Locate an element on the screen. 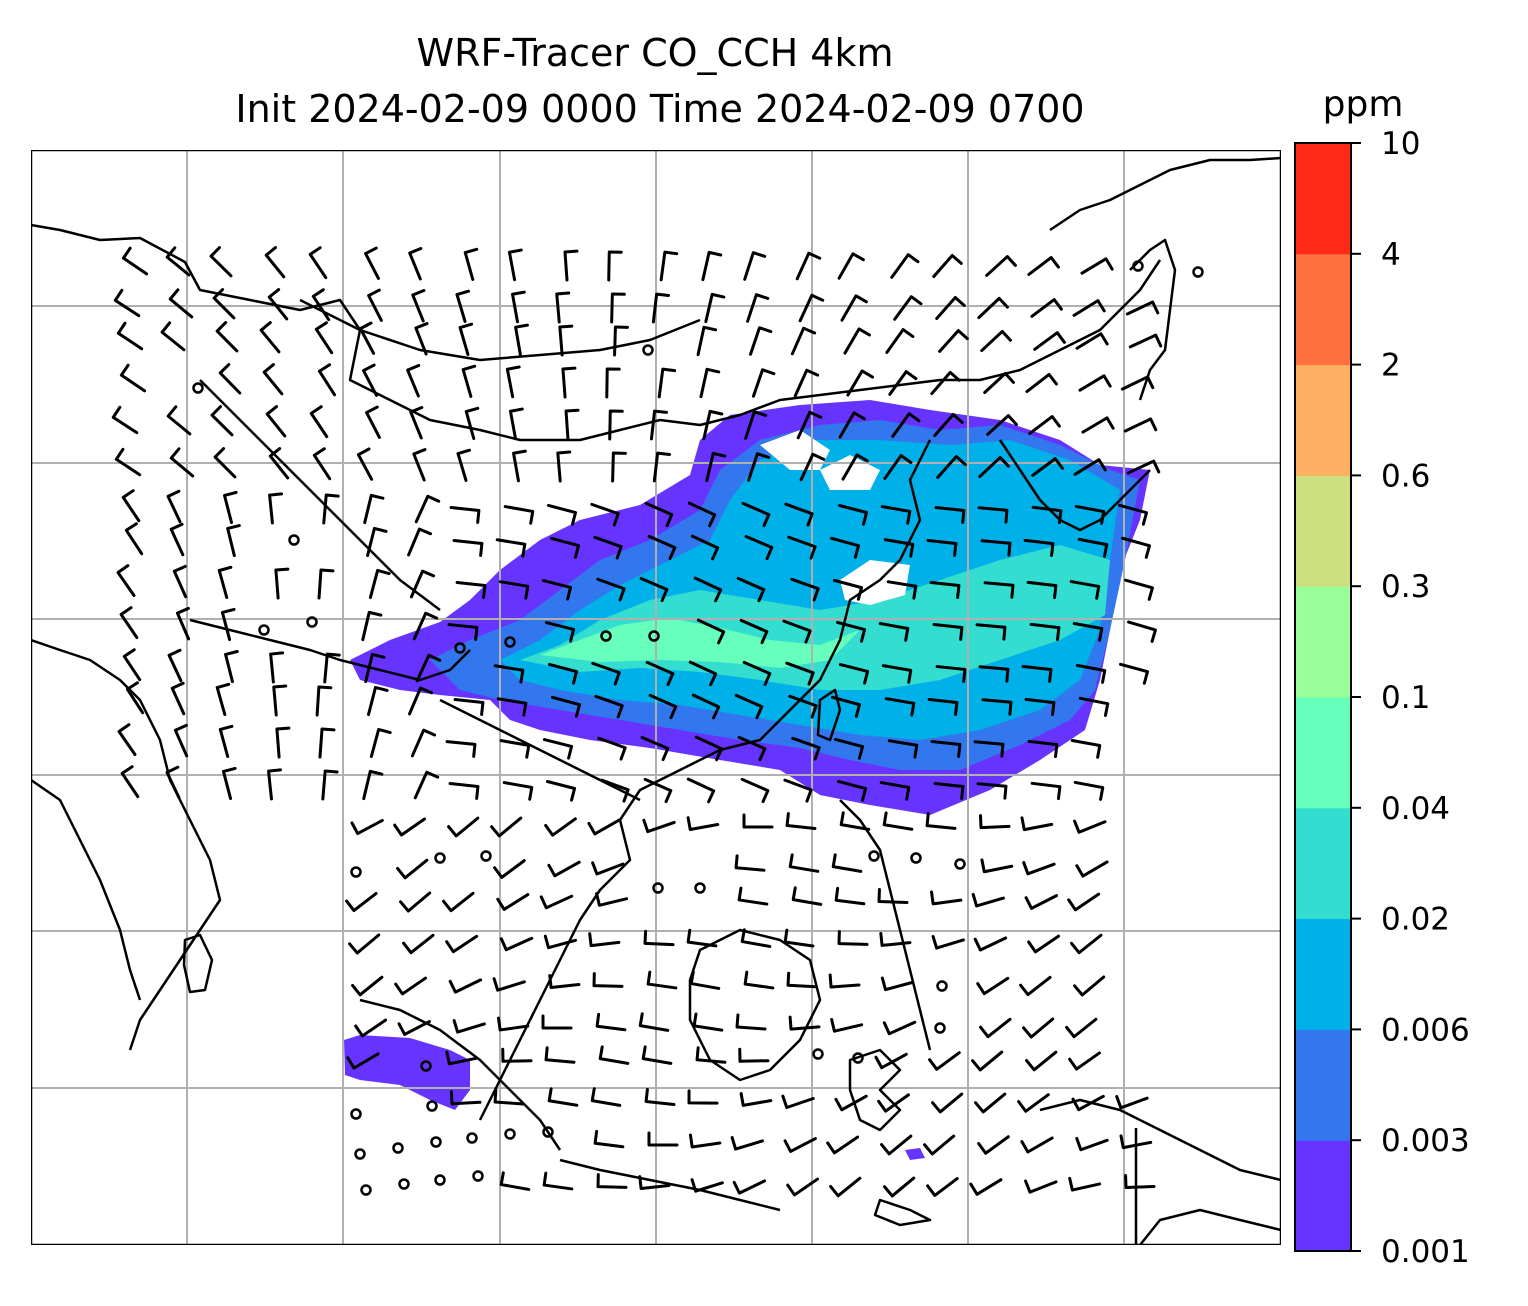  title-line-1: WRF-Tracer CO_CCH 4km is located at coordinates (655, 53).